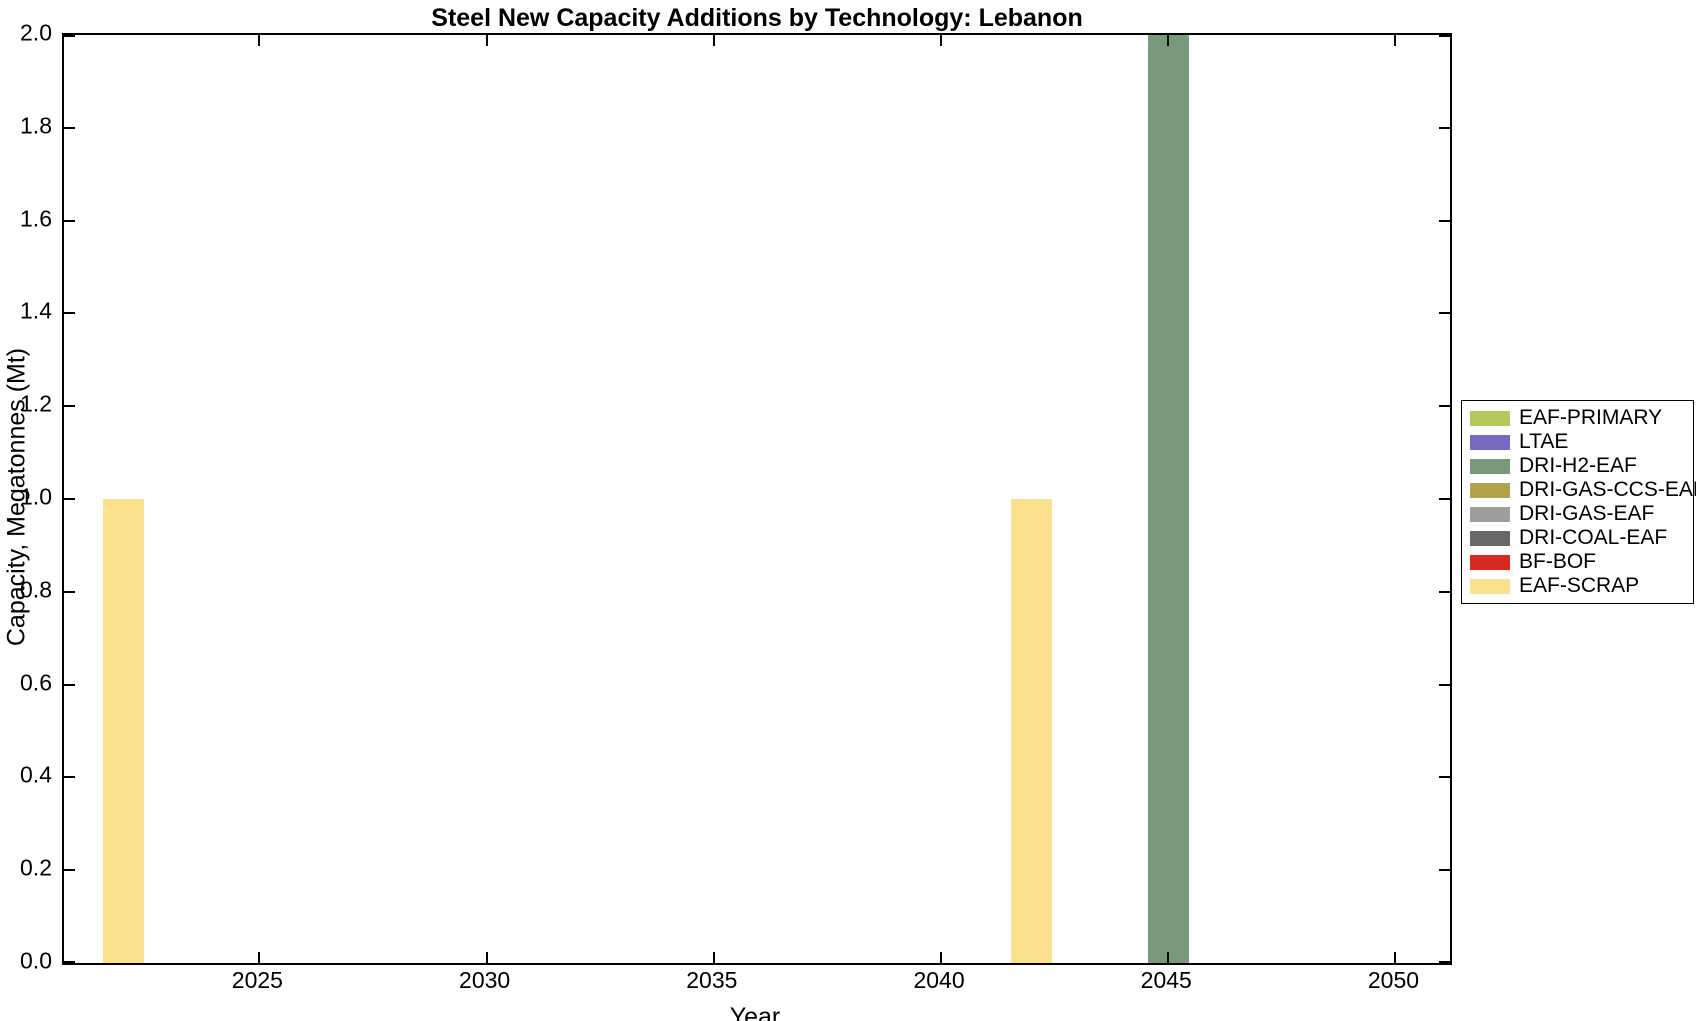  What do you see at coordinates (123, 731) in the screenshot?
I see `bar-eaf-scrap-2022` at bounding box center [123, 731].